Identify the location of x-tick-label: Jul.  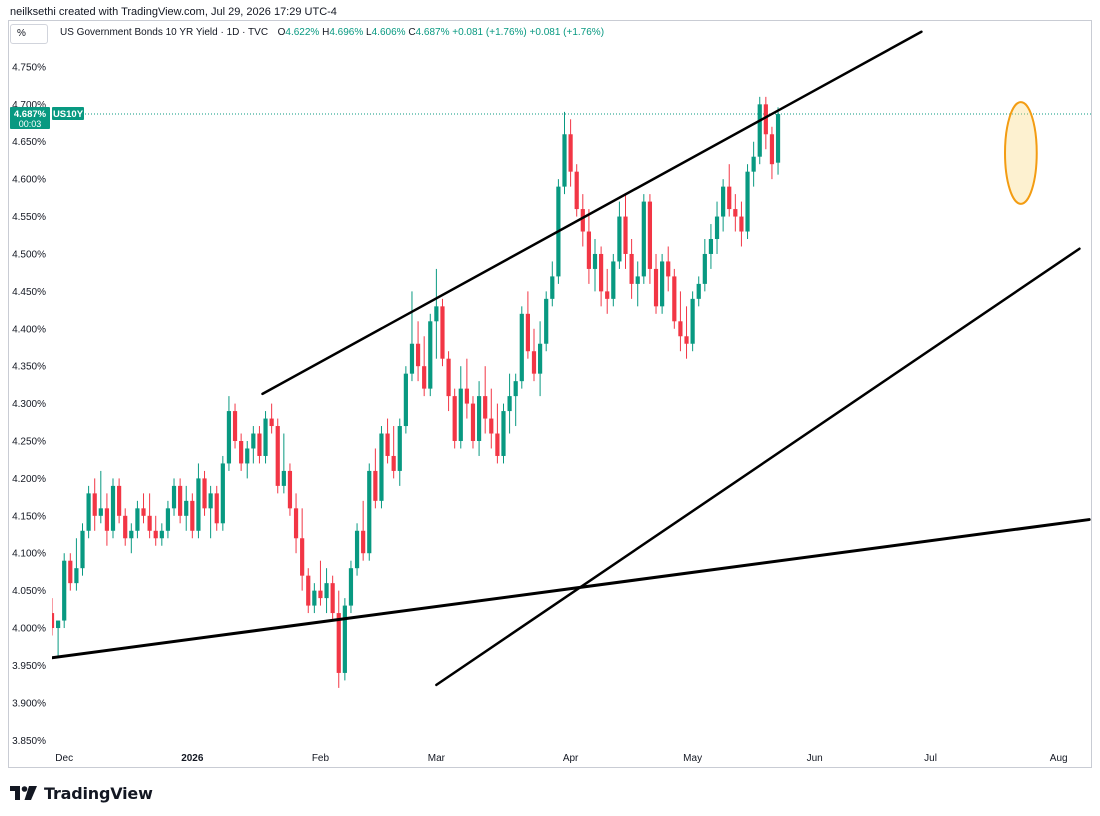
(930, 758).